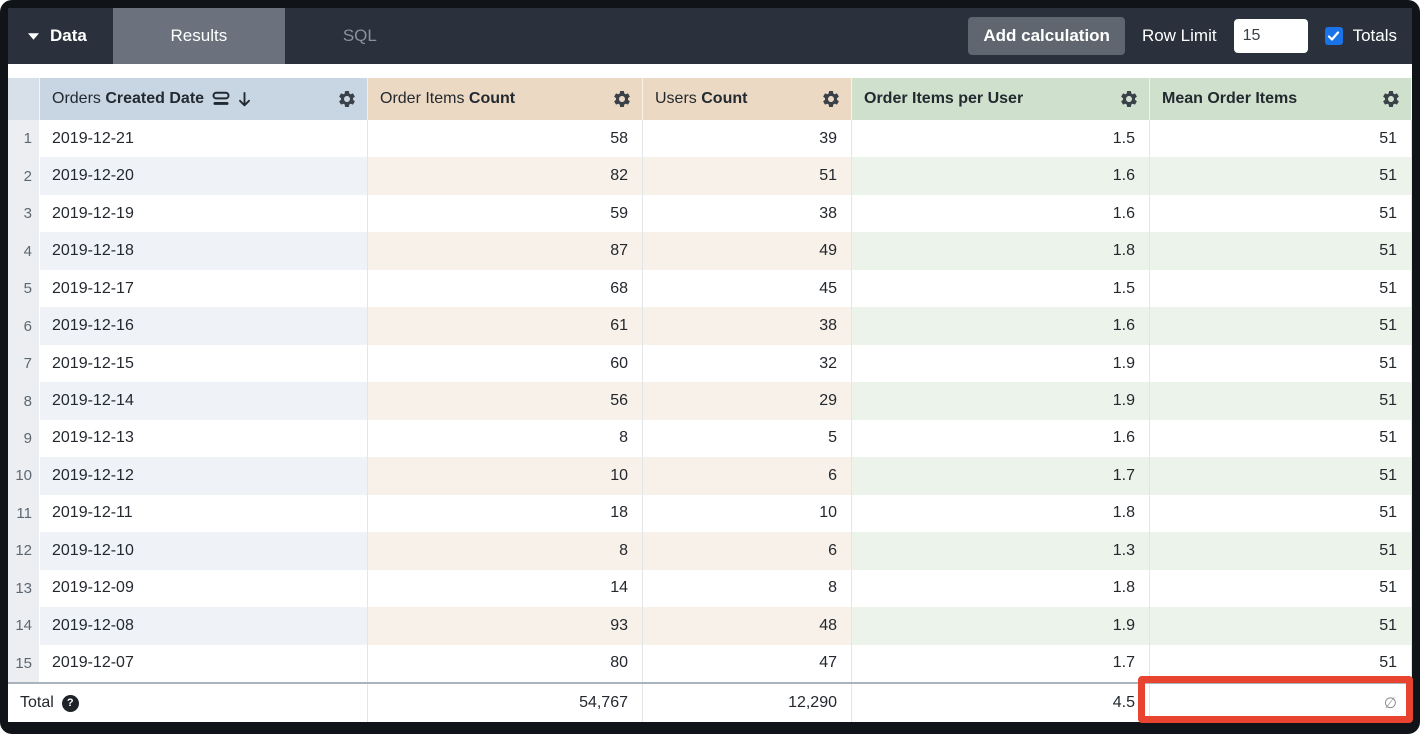  What do you see at coordinates (33, 36) in the screenshot?
I see `caret-down-icon` at bounding box center [33, 36].